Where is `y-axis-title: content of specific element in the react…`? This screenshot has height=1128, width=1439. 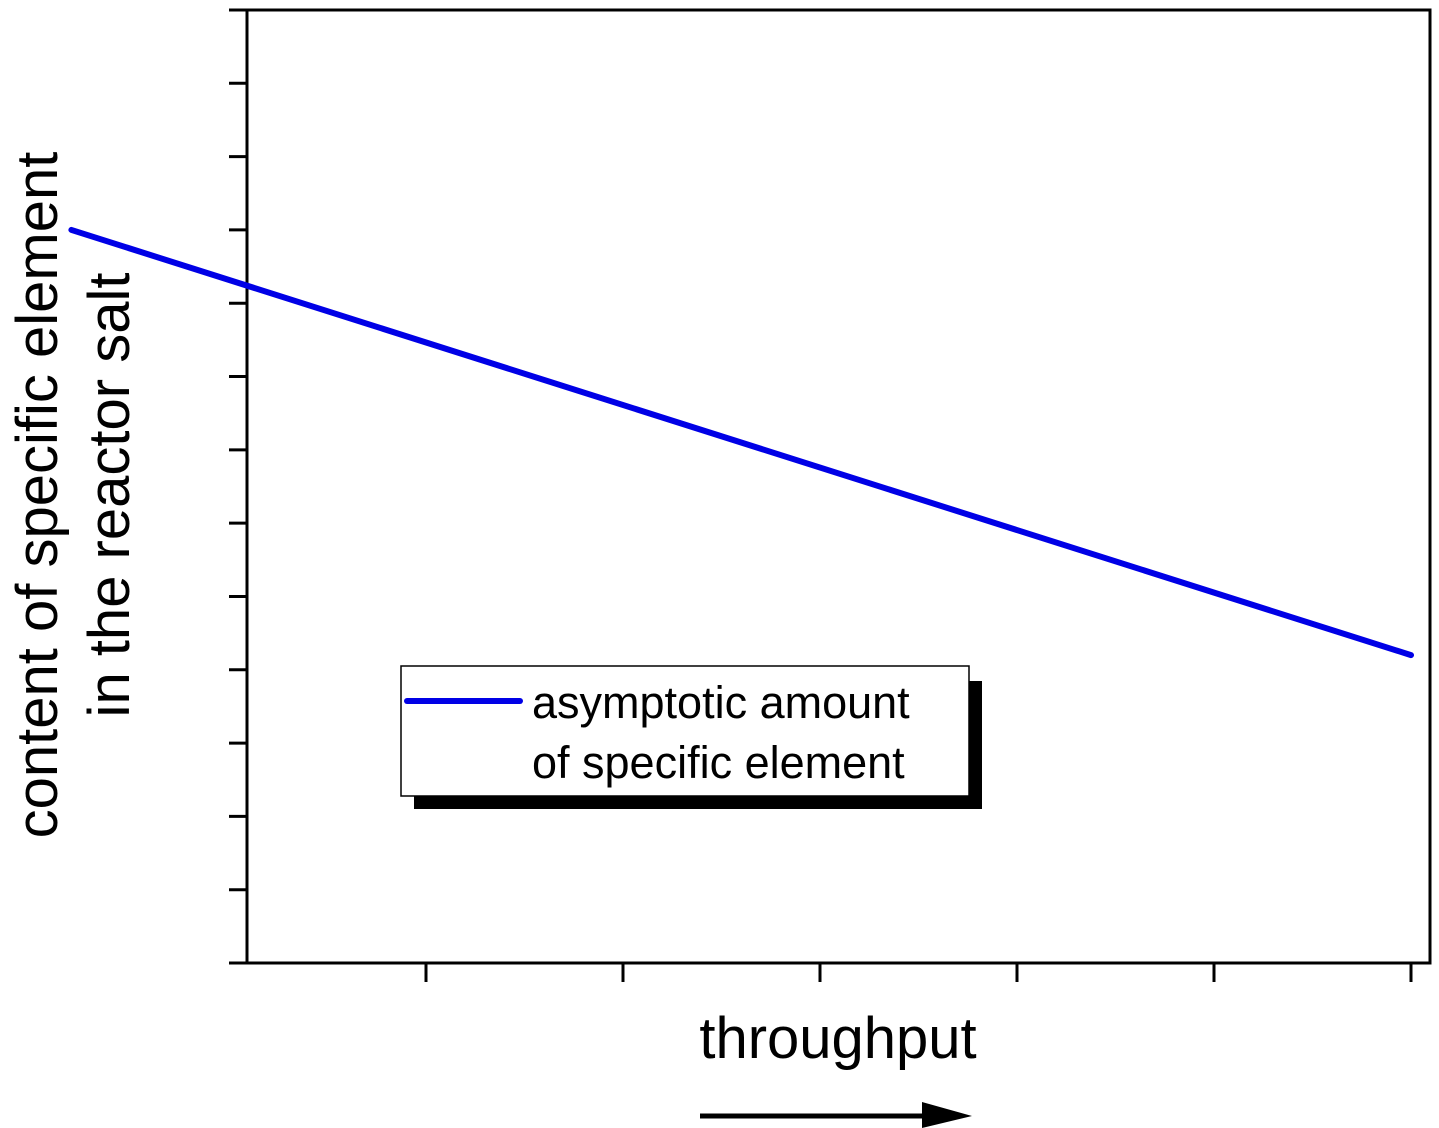 y-axis-title: content of specific element in the react… is located at coordinates (73, 495).